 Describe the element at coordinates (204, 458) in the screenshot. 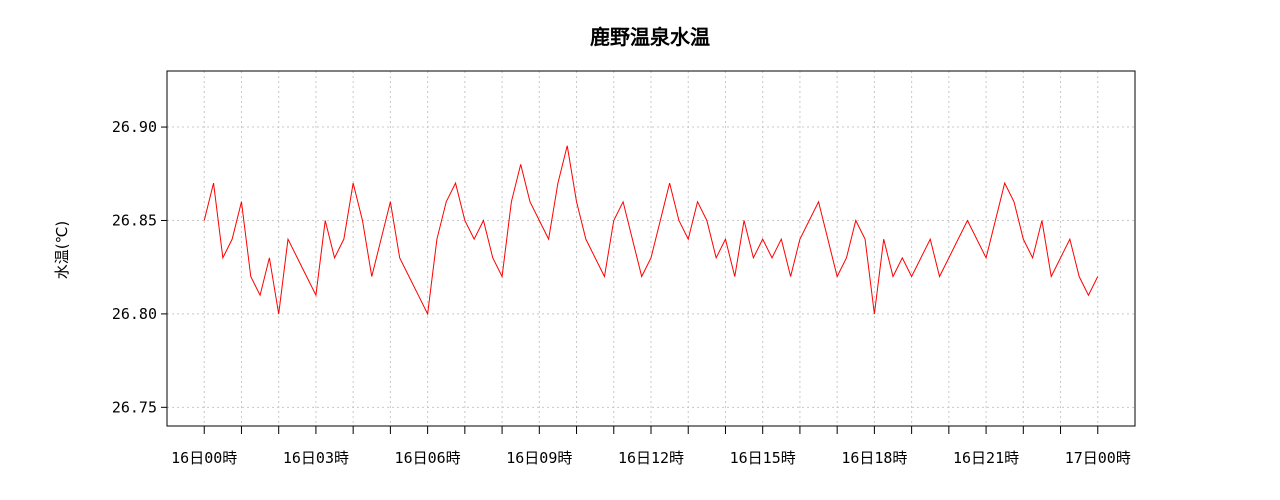

I see `x-tick-label: 16日00時` at that location.